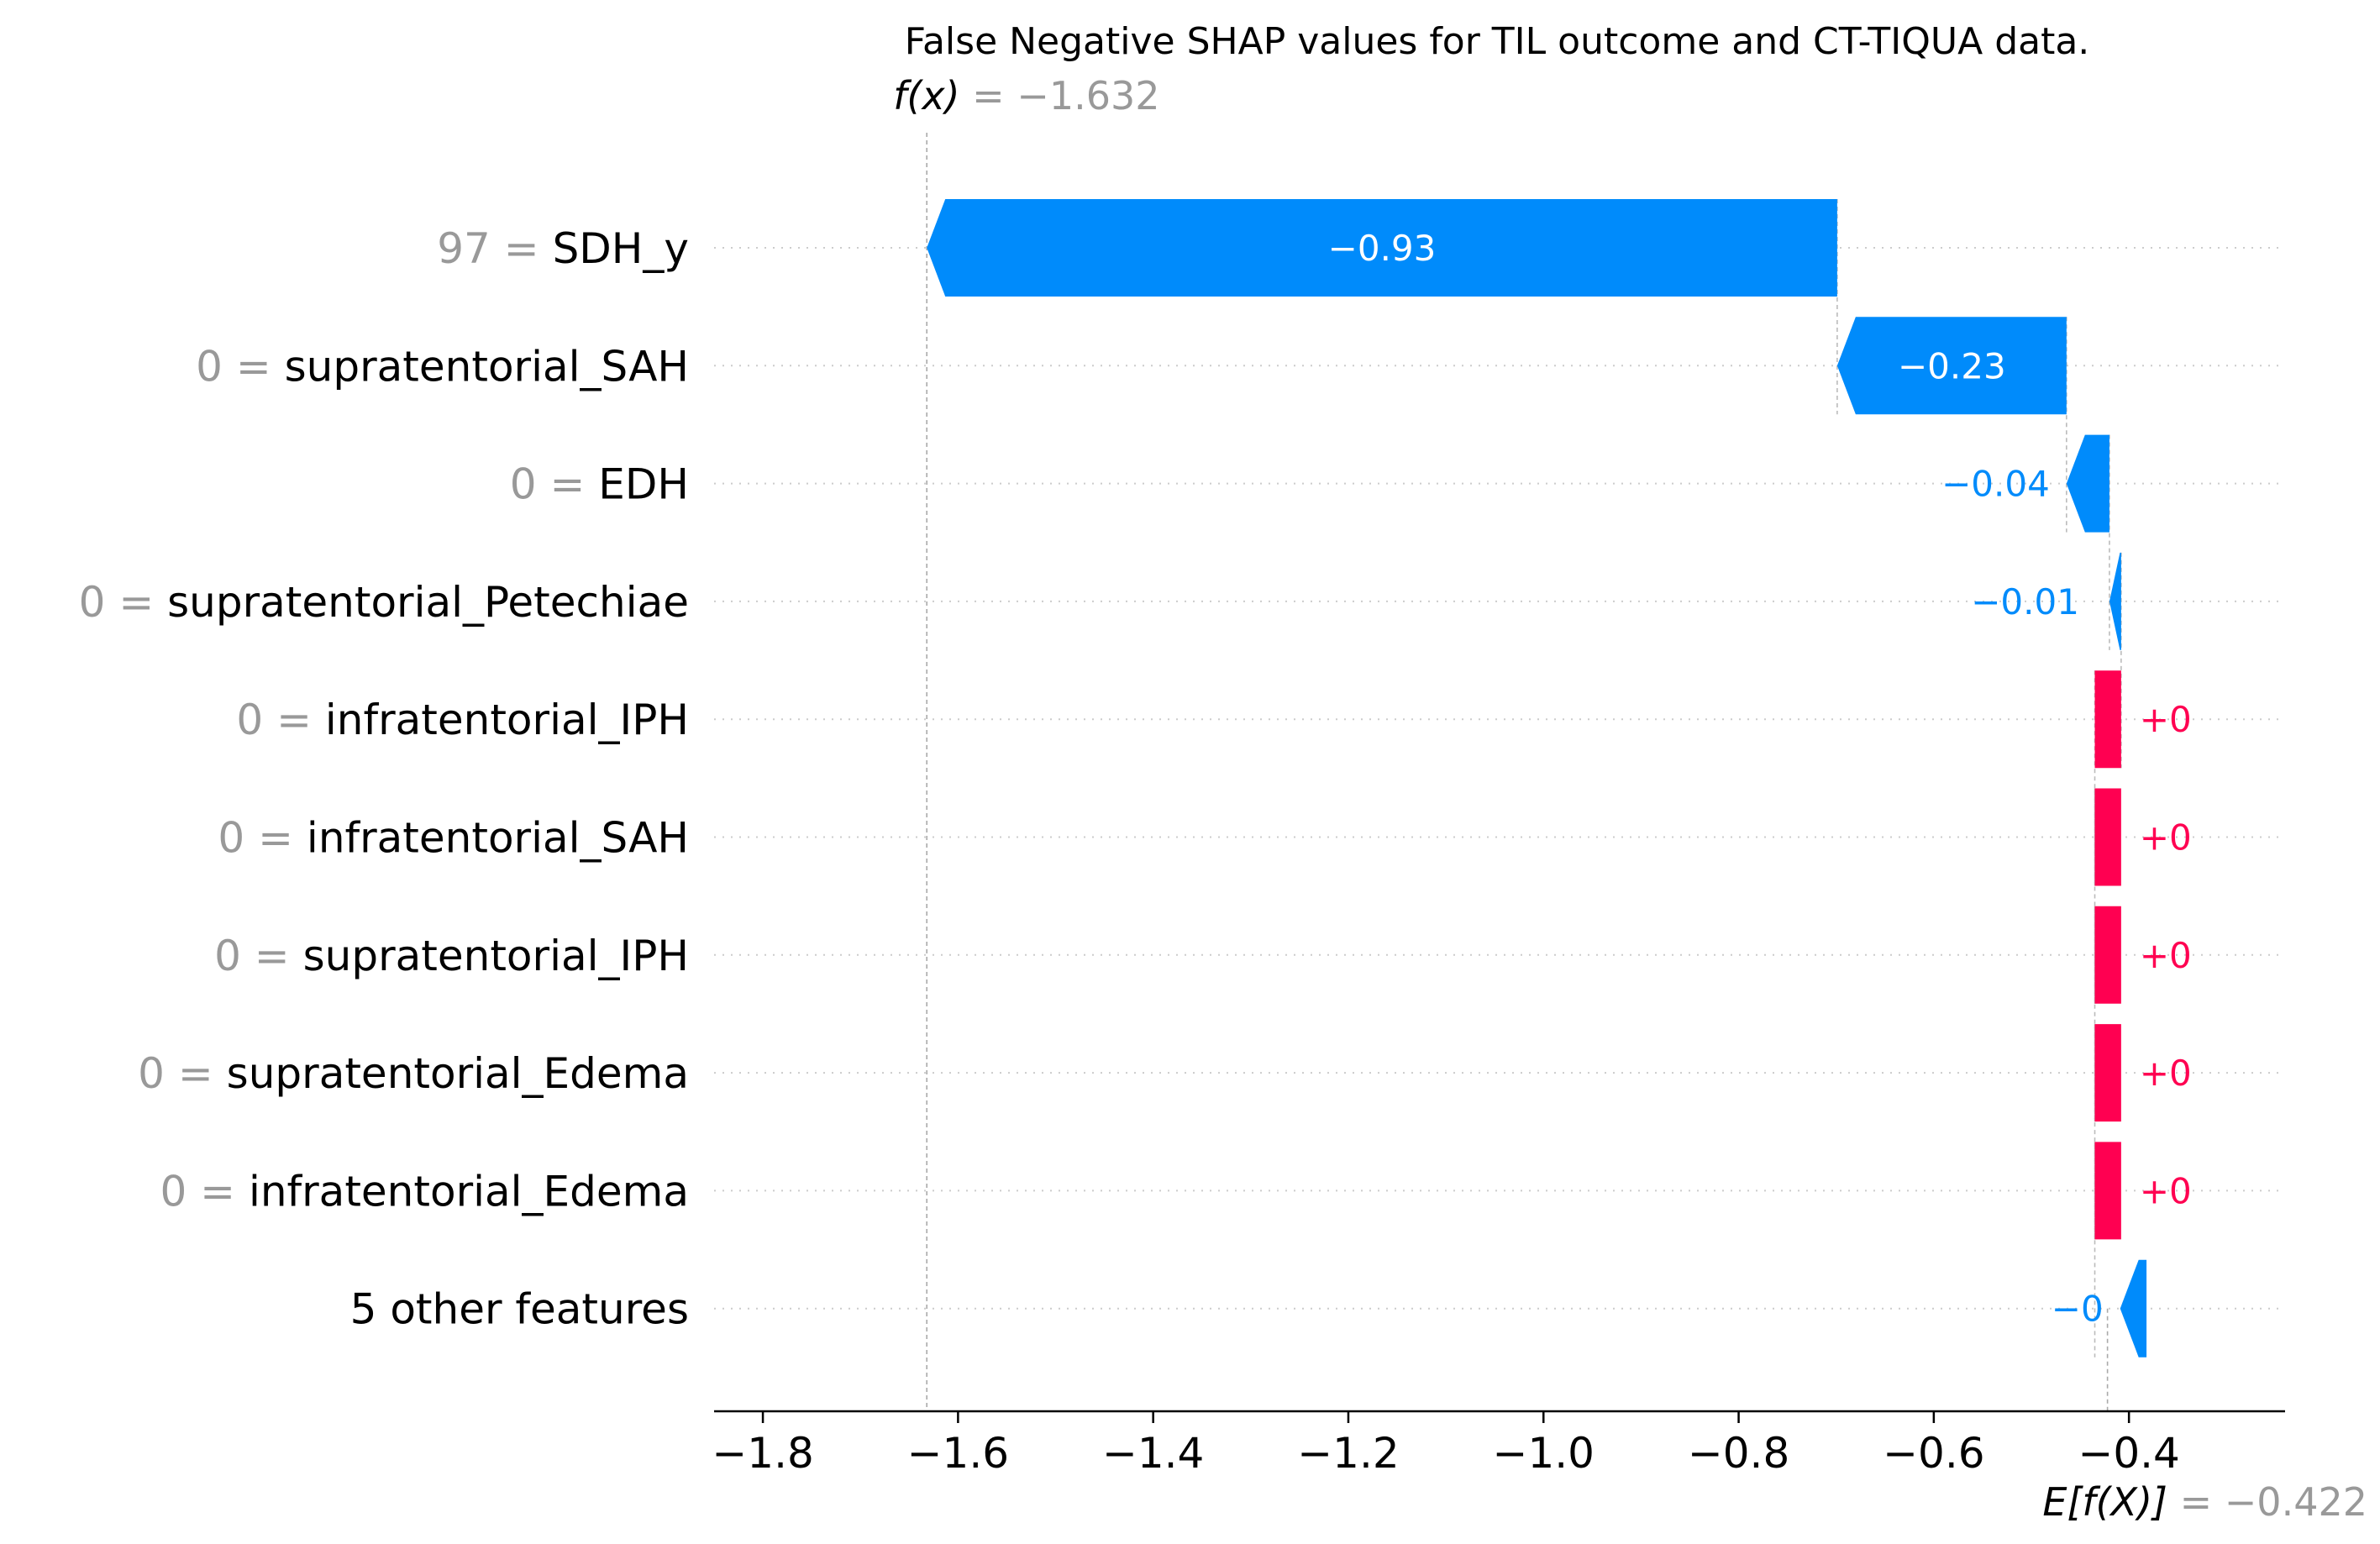  I want to click on bar-supratentorial-sah, so click(1951, 366).